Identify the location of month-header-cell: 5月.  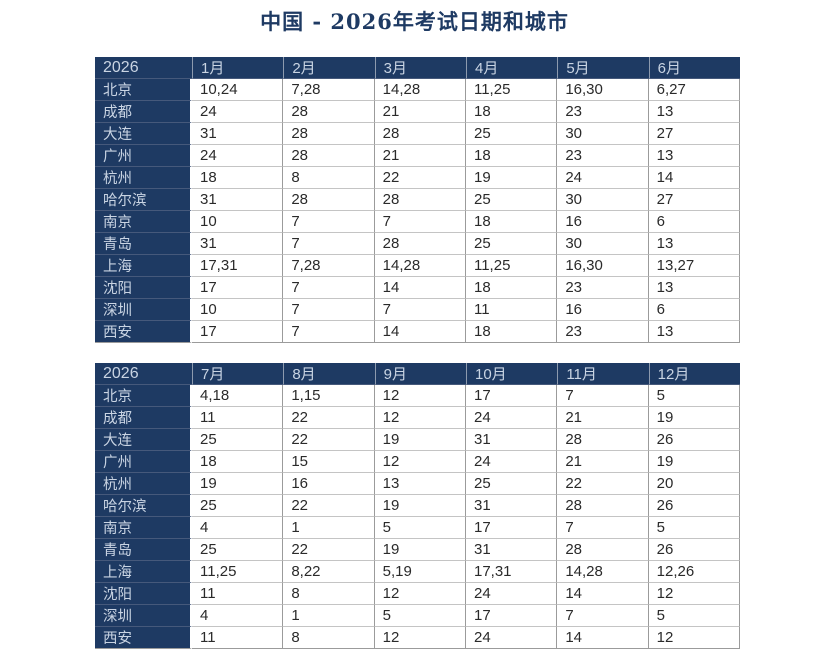
(603, 68).